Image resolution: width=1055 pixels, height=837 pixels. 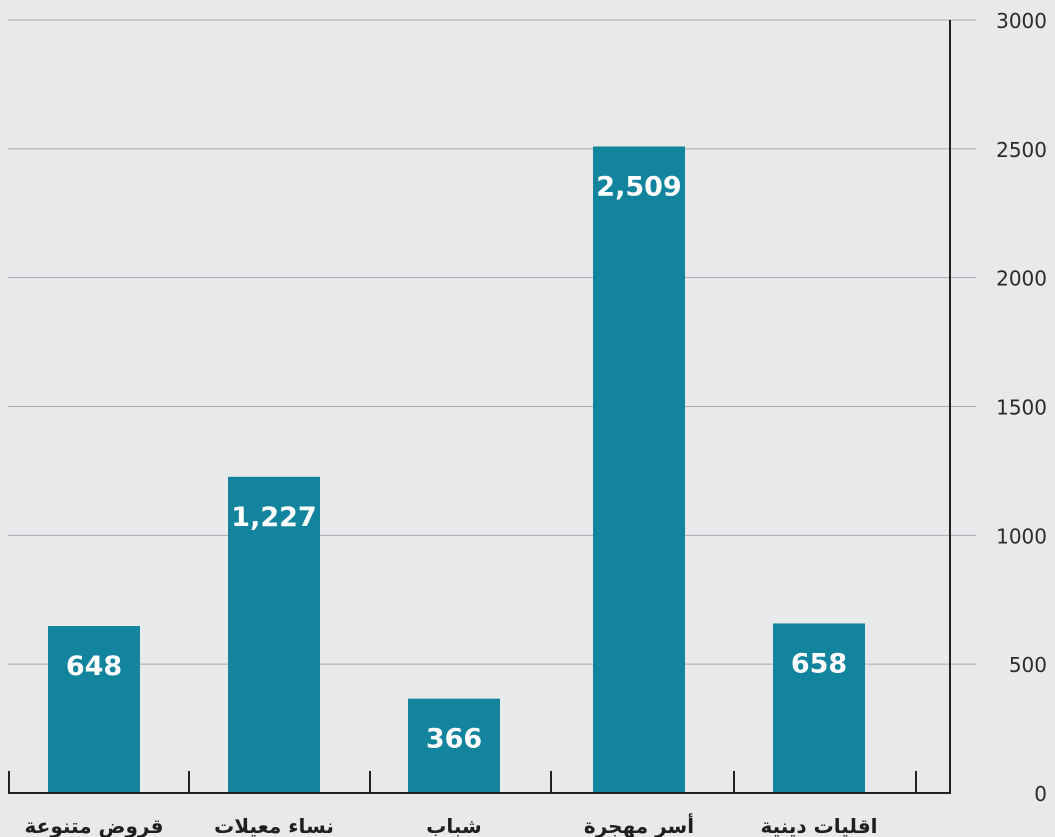 I want to click on category-label: قروض متنوعة, so click(x=94, y=825).